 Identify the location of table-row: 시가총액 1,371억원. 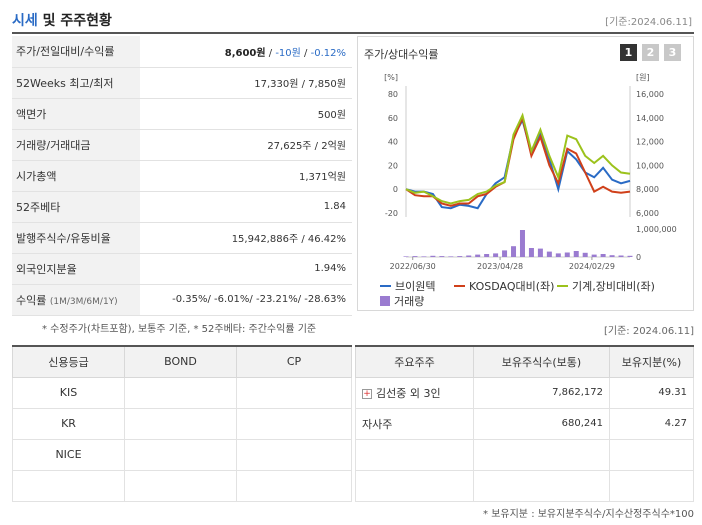
(182, 176).